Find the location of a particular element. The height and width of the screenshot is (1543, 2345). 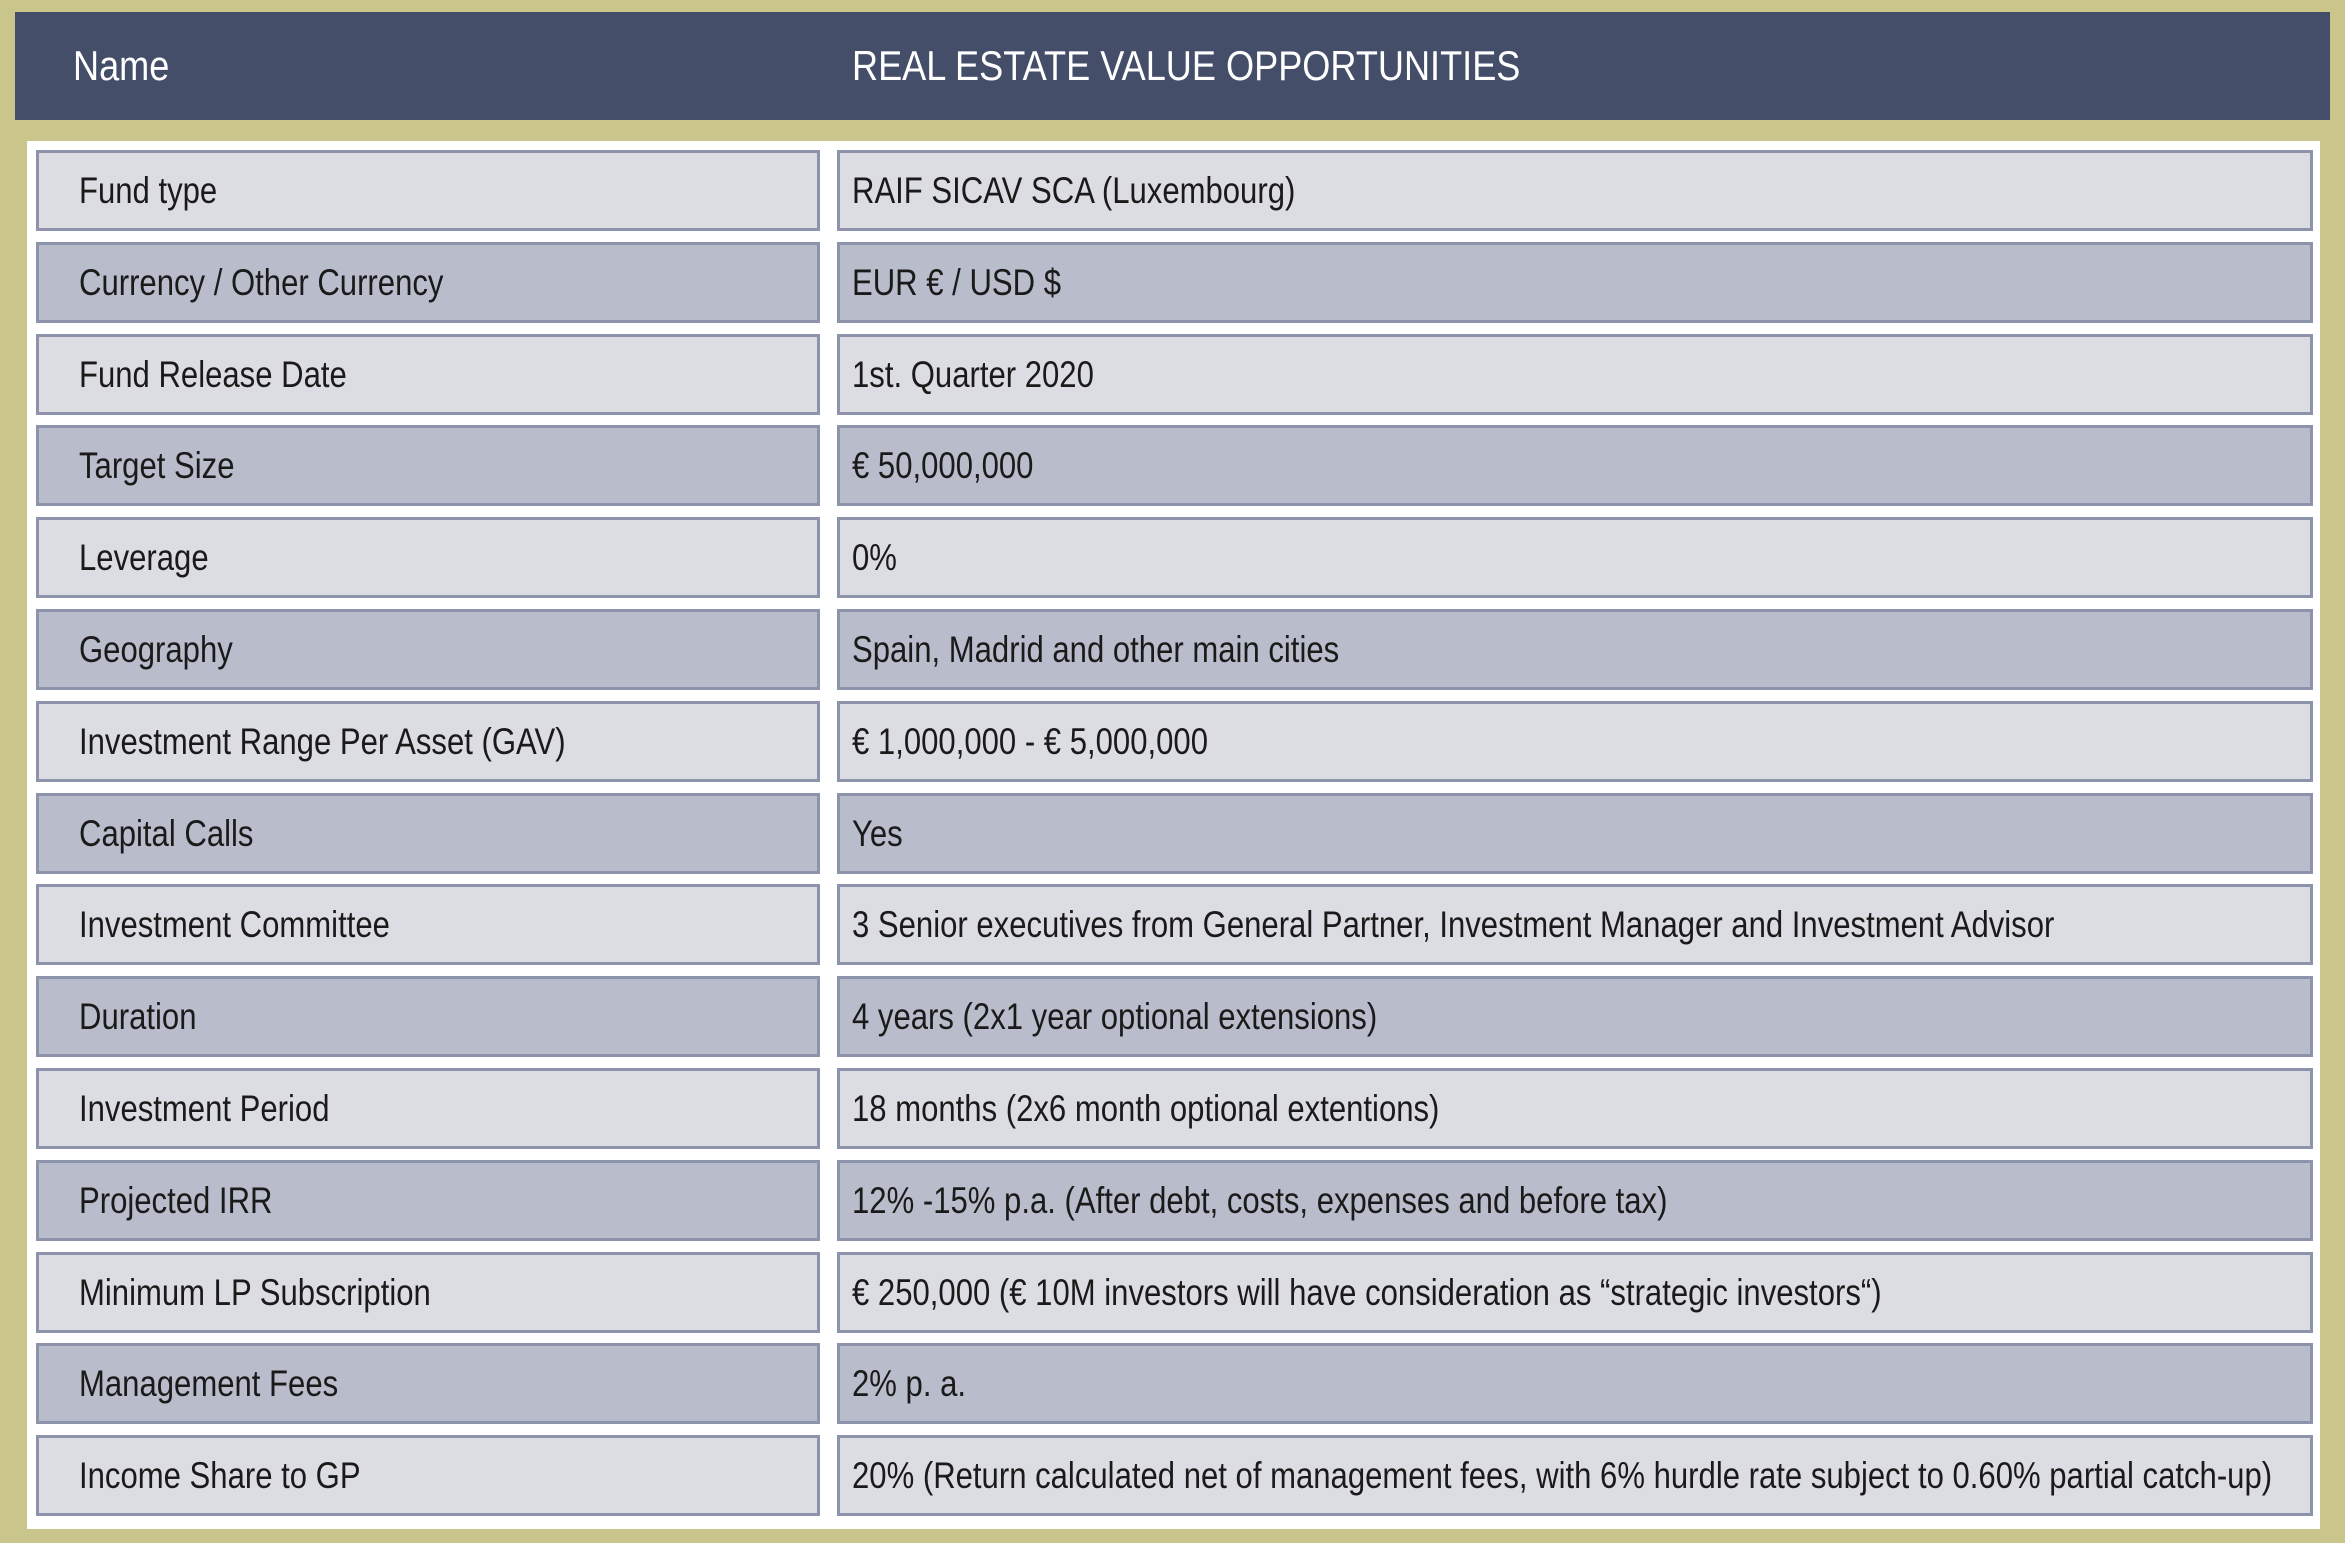

label-cell: Currency / Other Currency is located at coordinates (428, 282).